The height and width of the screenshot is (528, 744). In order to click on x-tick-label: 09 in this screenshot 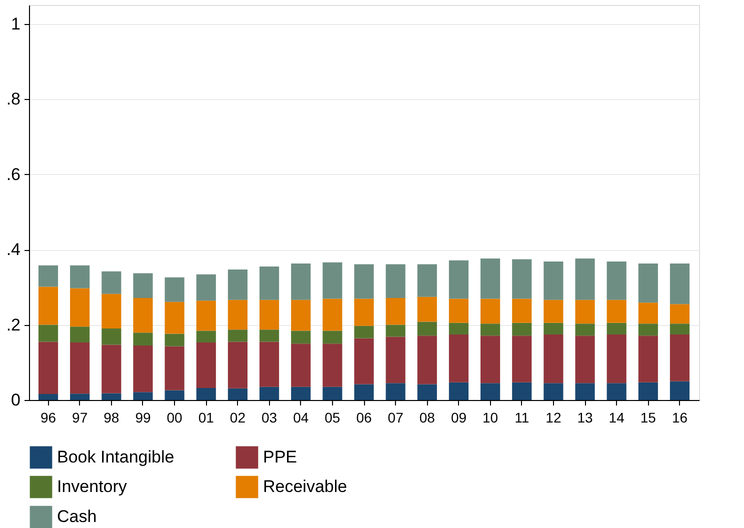, I will do `click(458, 418)`.